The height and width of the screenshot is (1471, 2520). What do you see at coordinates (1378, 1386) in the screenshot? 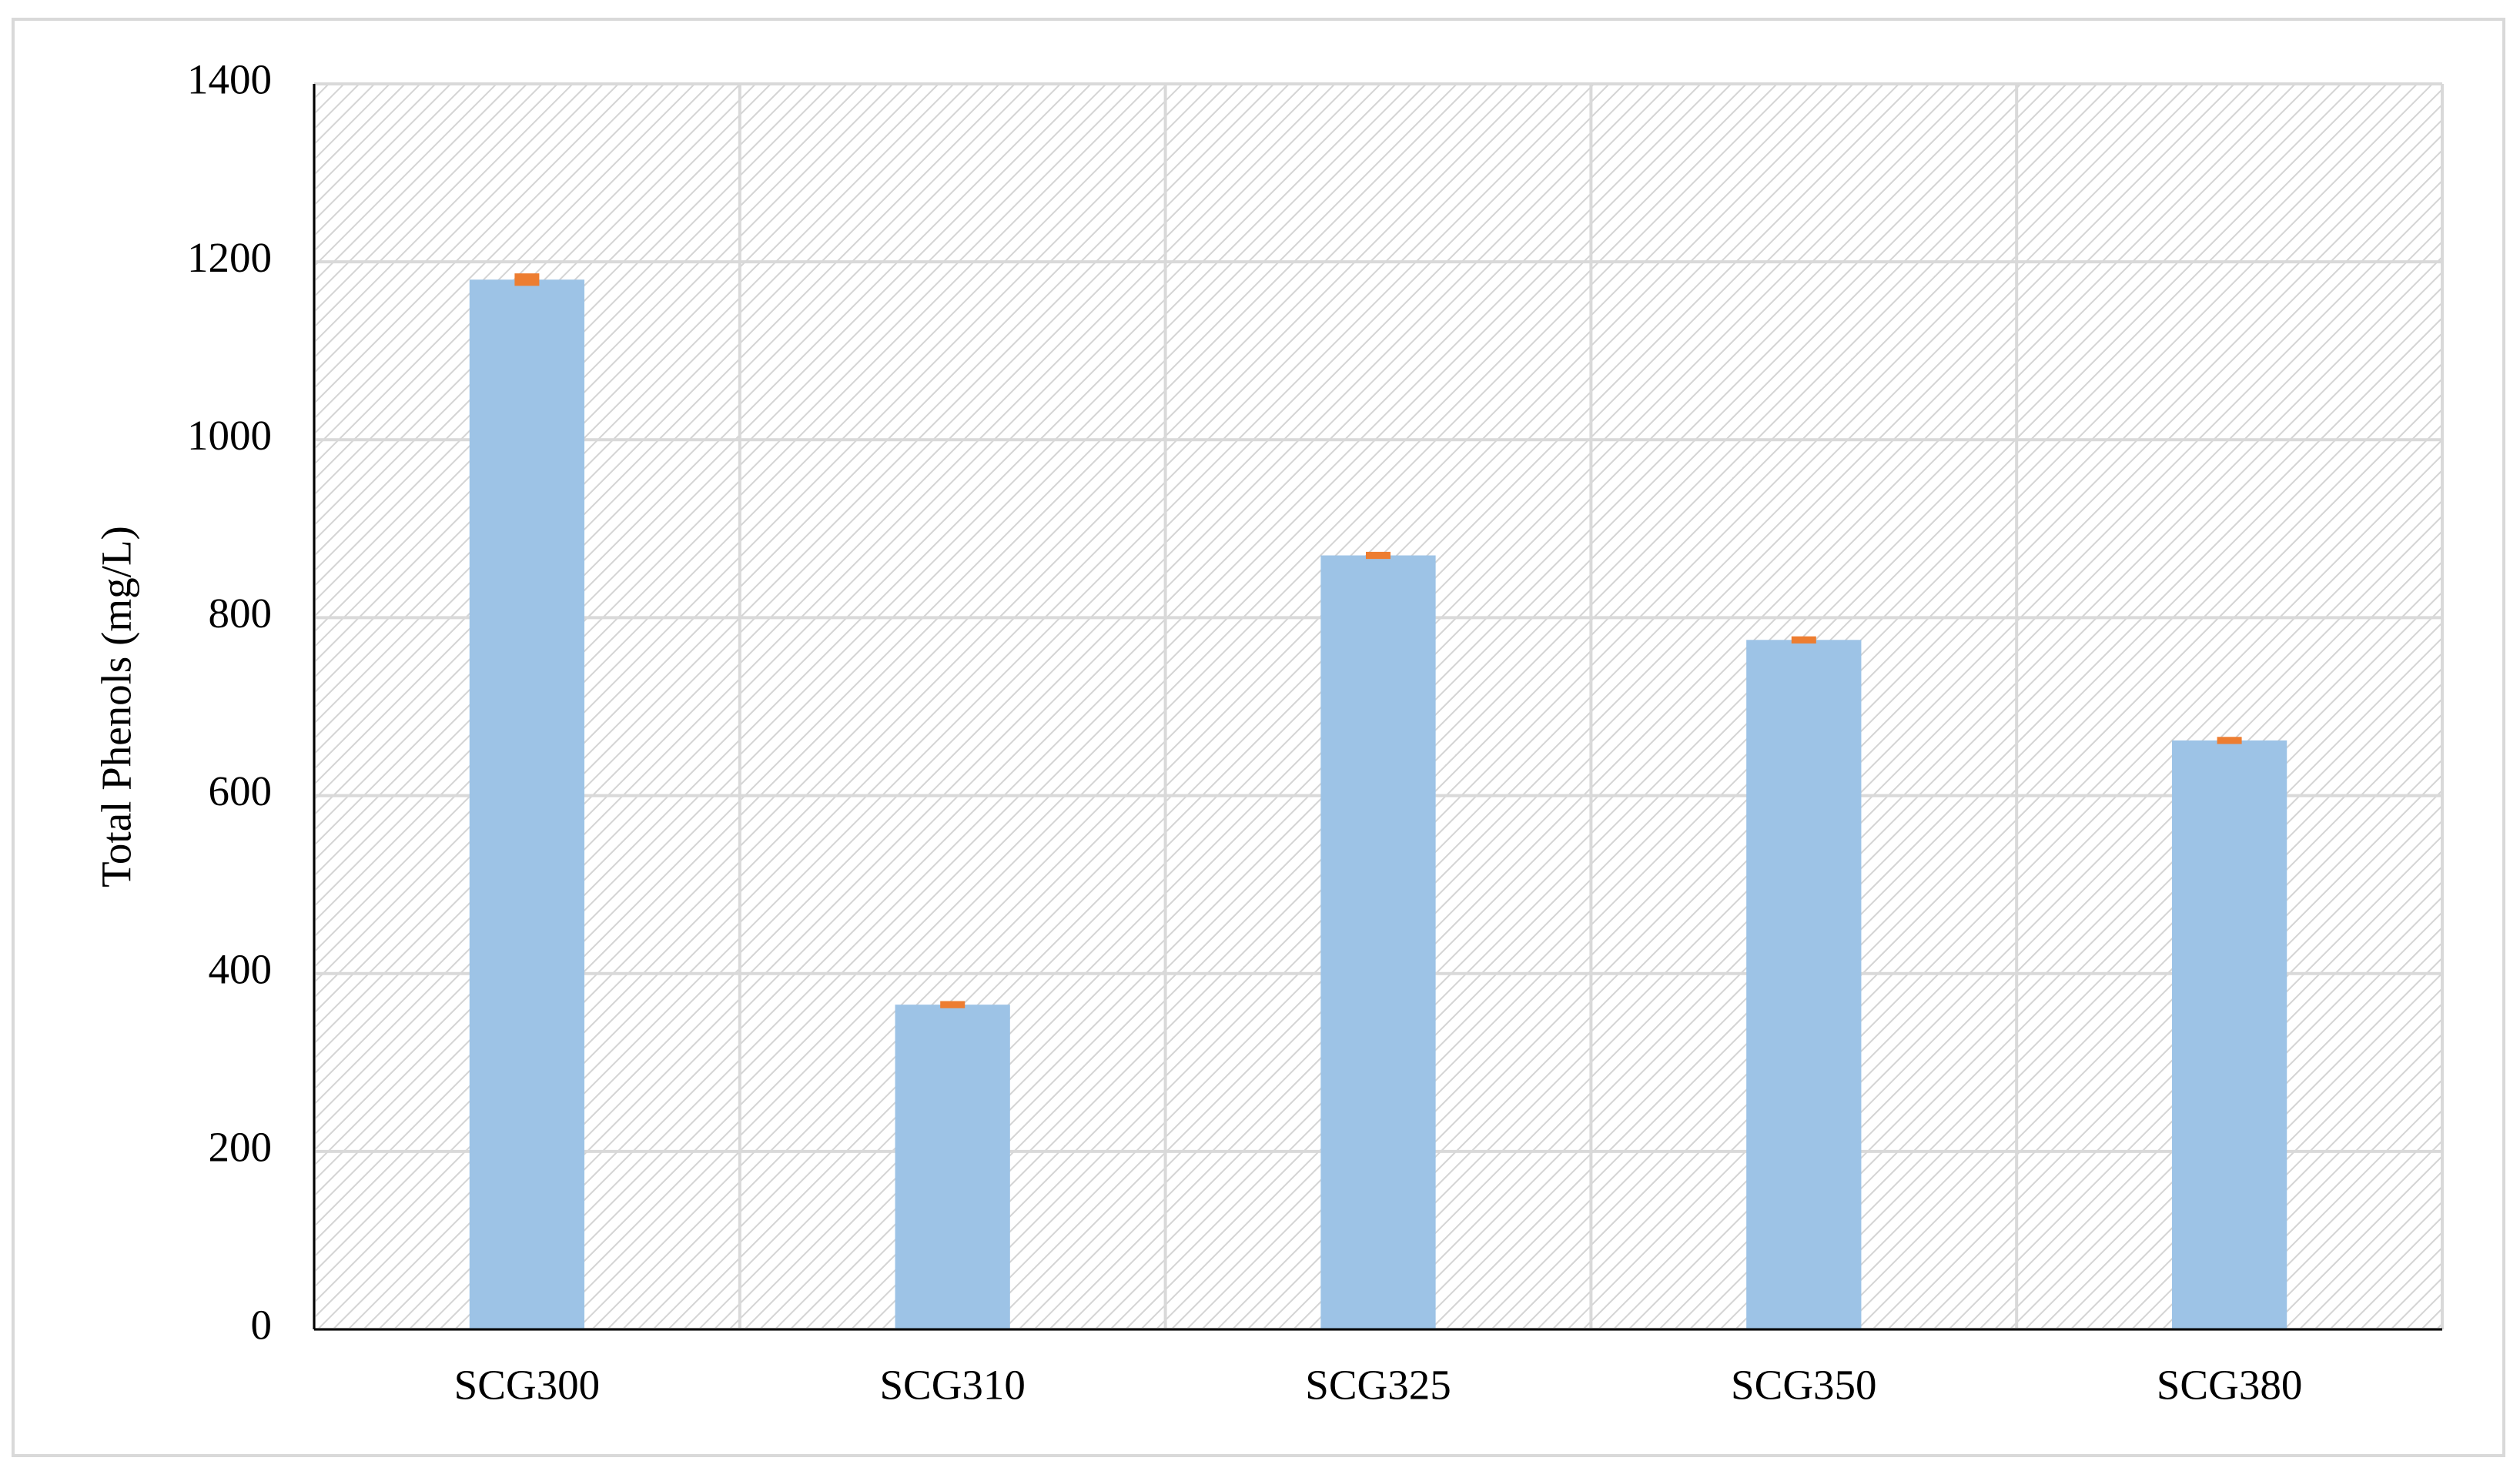
I see `x-tick-label: SCG325` at bounding box center [1378, 1386].